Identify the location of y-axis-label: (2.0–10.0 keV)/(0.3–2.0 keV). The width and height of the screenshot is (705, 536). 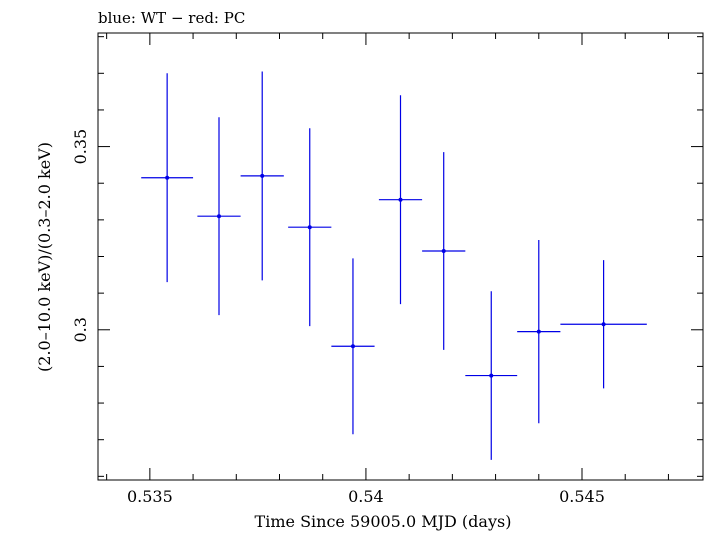
(44, 257).